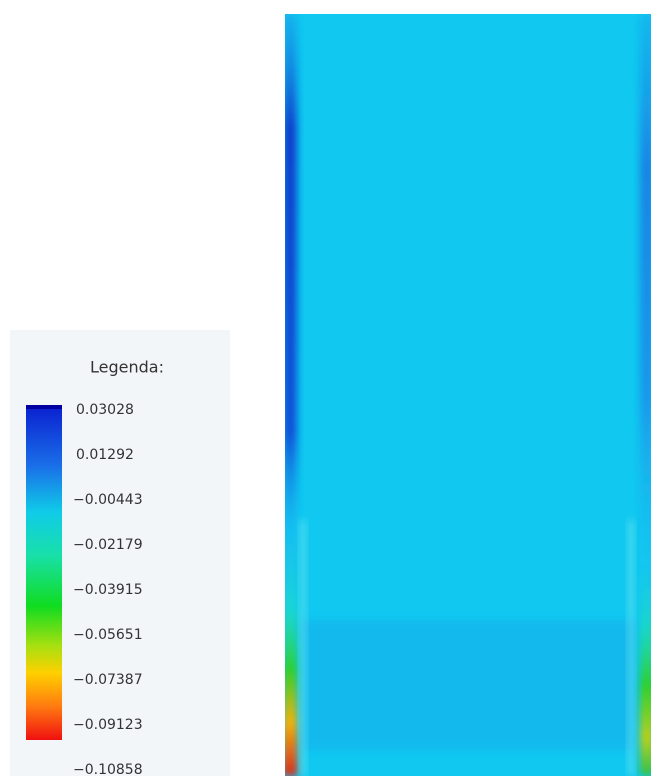 This screenshot has height=776, width=651. I want to click on legend-label: −0.03915, so click(108, 590).